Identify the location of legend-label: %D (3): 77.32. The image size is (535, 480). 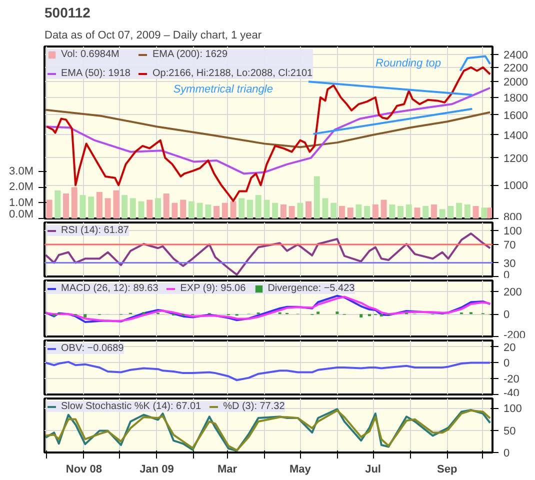
(254, 406).